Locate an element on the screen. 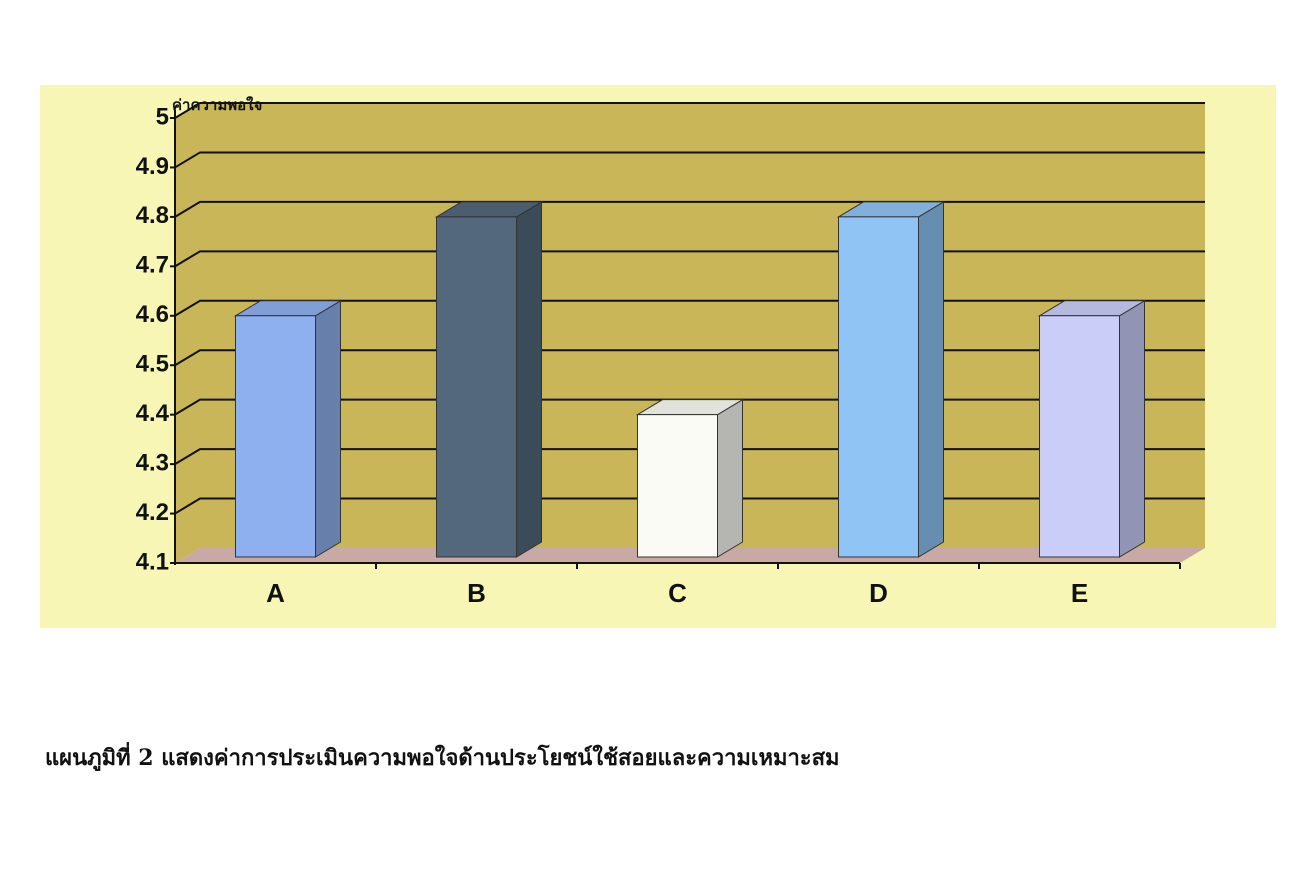 The image size is (1310, 878). y-axis-label: ค่าความพอใจ is located at coordinates (217, 105).